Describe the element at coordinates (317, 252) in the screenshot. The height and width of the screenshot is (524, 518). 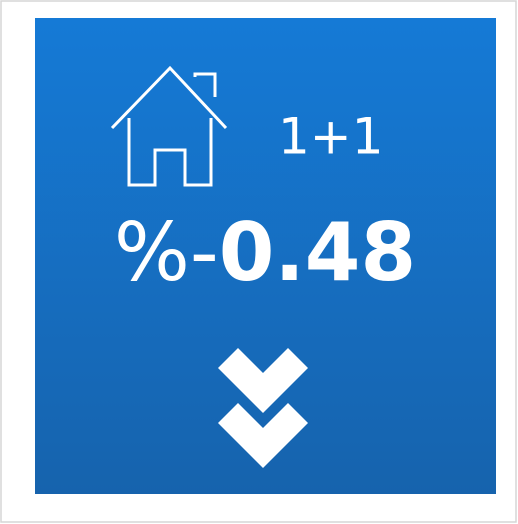
I see `change-value: 0.48` at that location.